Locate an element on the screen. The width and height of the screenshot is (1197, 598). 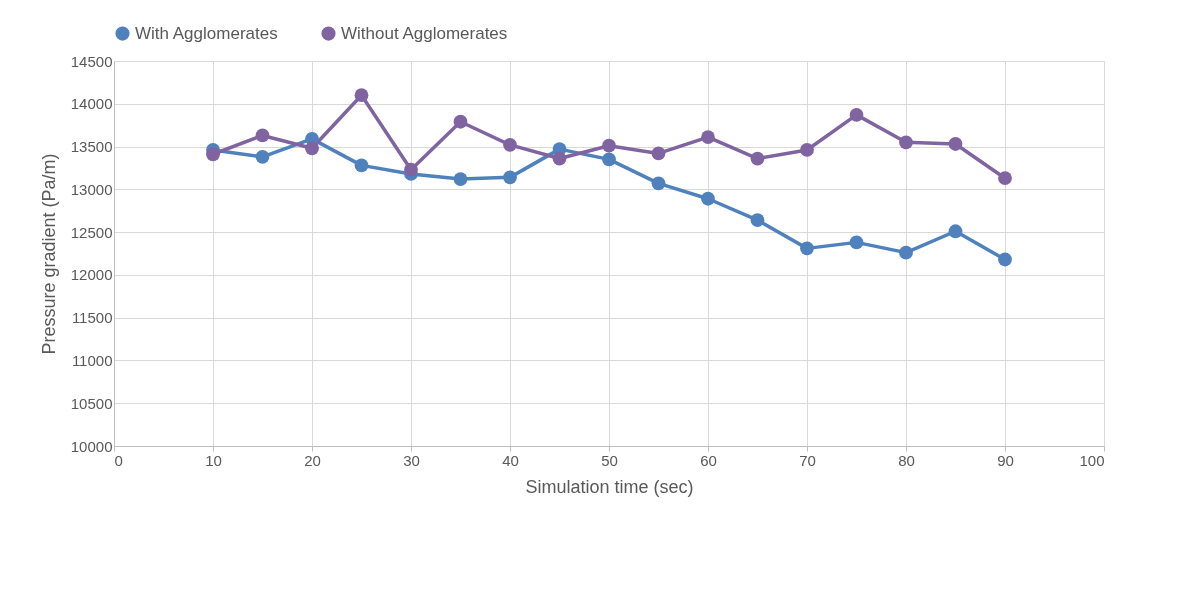
y-tick-label: 14500 is located at coordinates (91, 61).